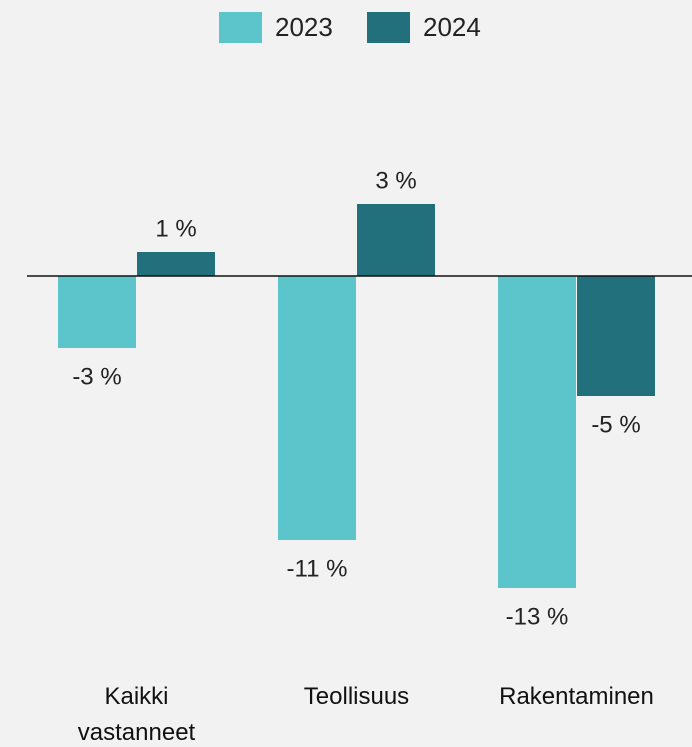 This screenshot has height=747, width=692. Describe the element at coordinates (395, 180) in the screenshot. I see `value-label: 3 %` at that location.